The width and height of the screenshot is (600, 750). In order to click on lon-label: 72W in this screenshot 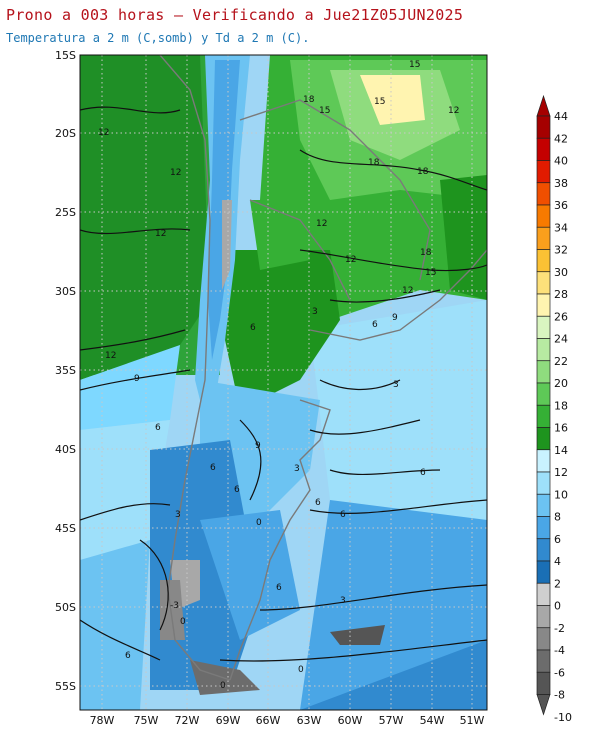, I will do `click(187, 720)`.